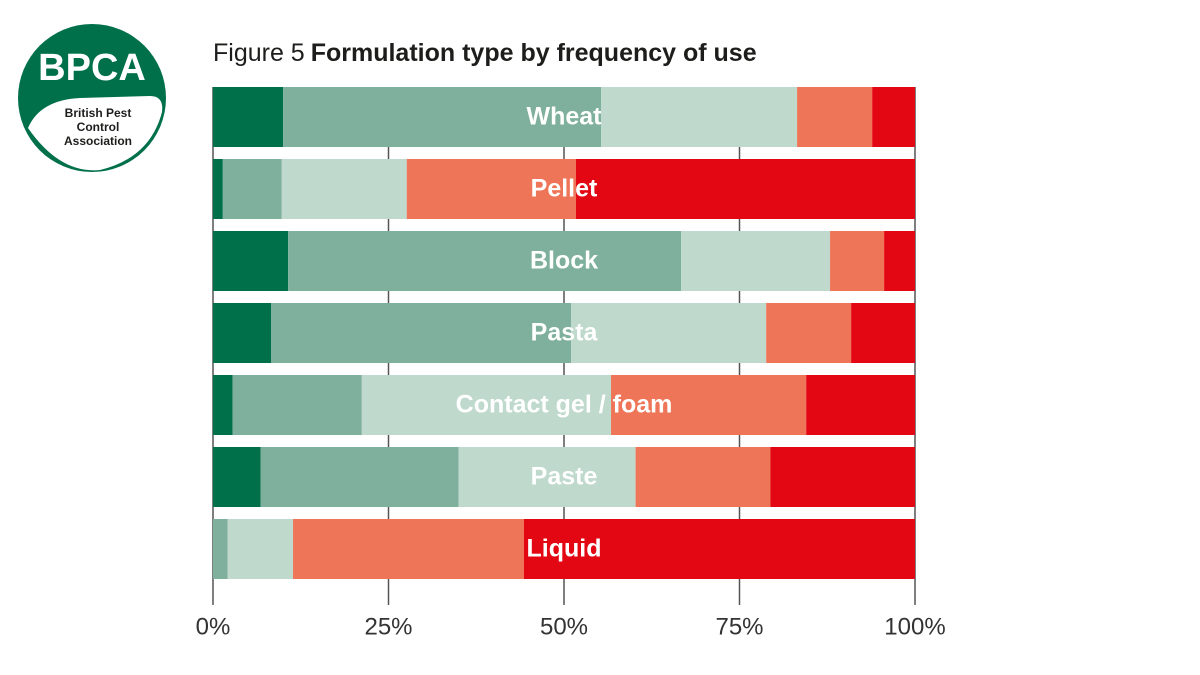 This screenshot has height=675, width=1200. Describe the element at coordinates (914, 626) in the screenshot. I see `x-tick-label: 100%` at that location.